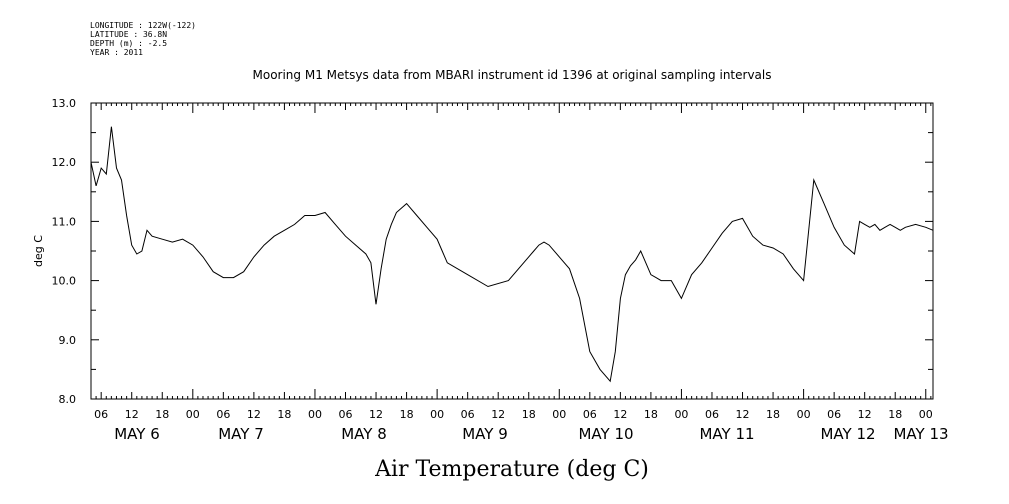 This screenshot has width=1009, height=504. What do you see at coordinates (64, 281) in the screenshot?
I see `y-tick-label: 10.0` at bounding box center [64, 281].